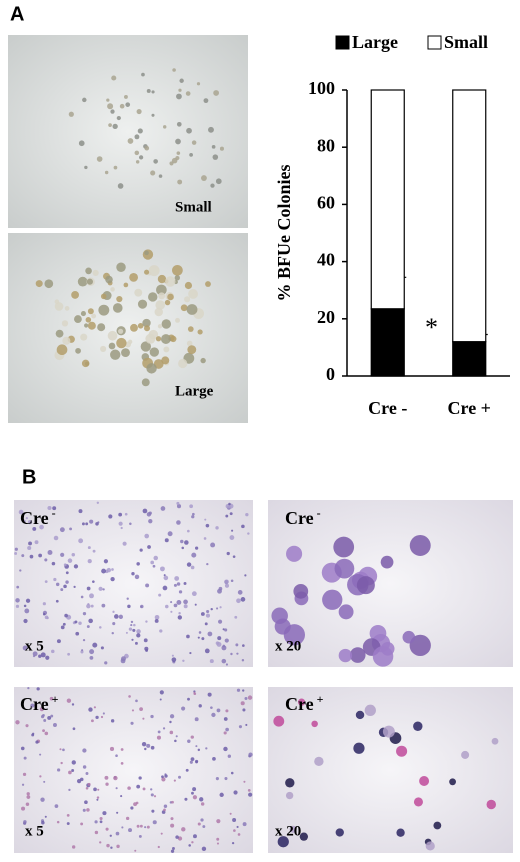  What do you see at coordinates (434, 42) in the screenshot?
I see `legend-swatch` at bounding box center [434, 42].